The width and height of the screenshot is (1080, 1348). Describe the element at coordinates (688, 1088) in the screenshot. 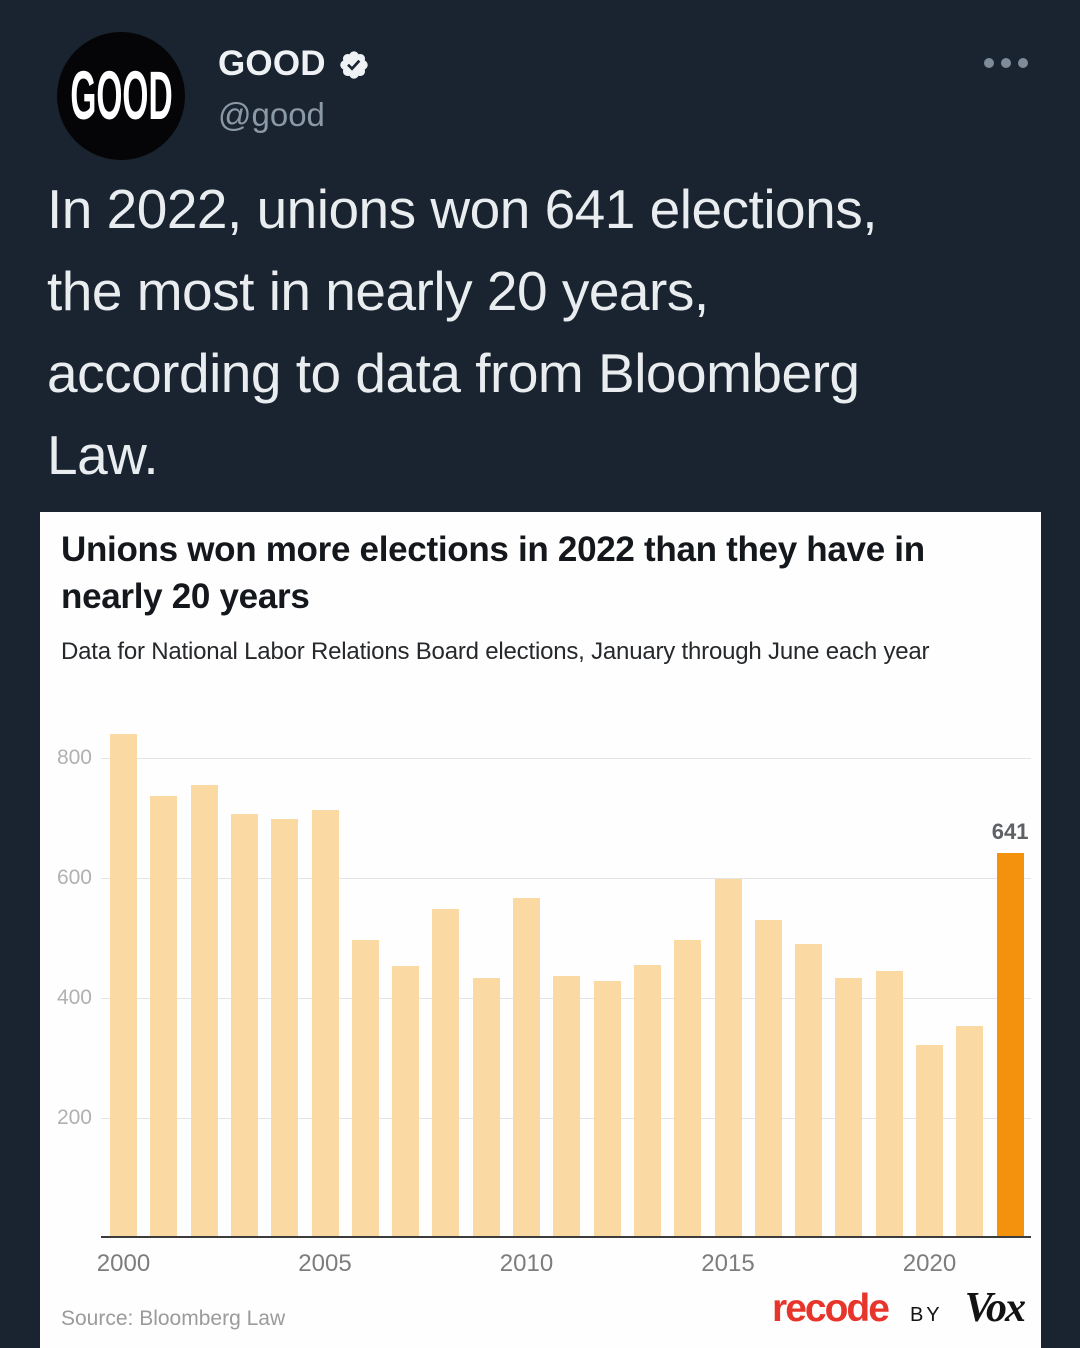

I see `bar-2014` at that location.